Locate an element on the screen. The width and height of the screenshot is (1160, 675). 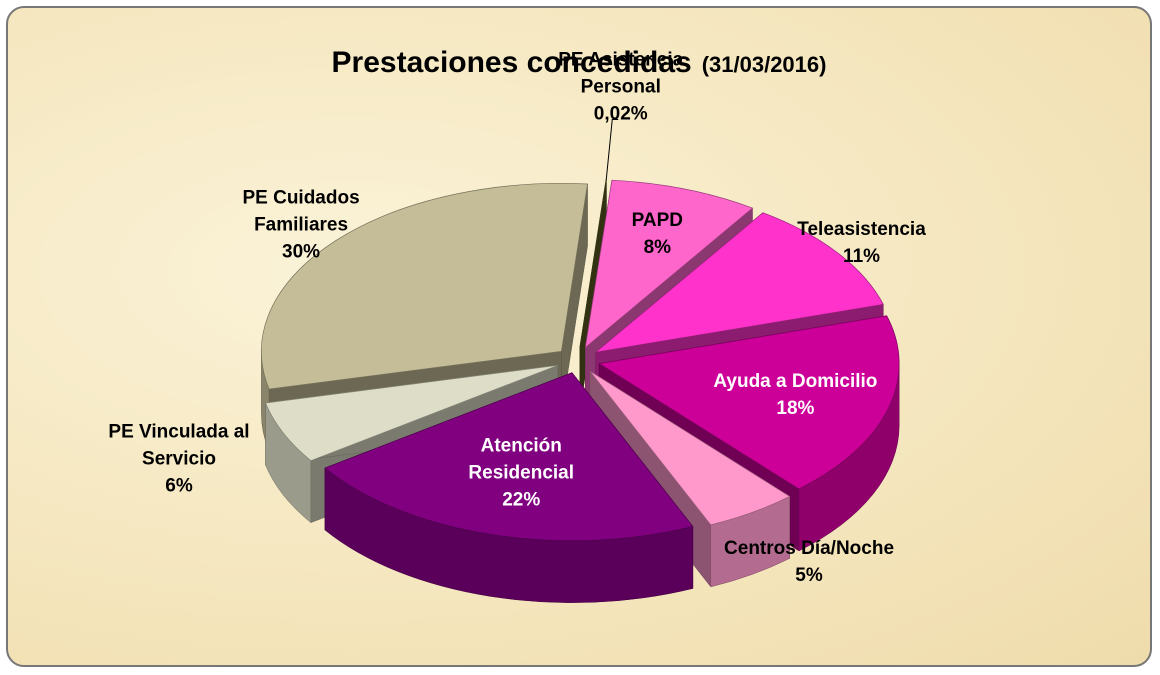
slice-label: PE Cuidados Familiares 30% is located at coordinates (301, 224).